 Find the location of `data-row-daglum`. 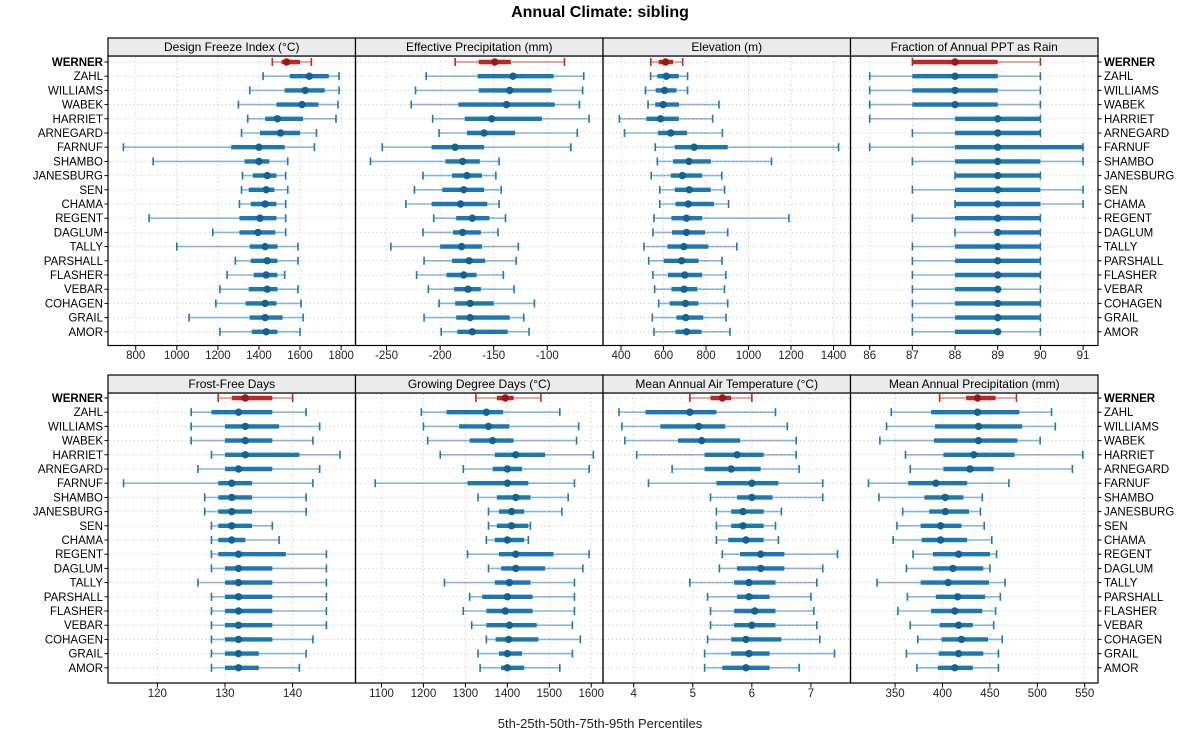

data-row-daglum is located at coordinates (269, 568).